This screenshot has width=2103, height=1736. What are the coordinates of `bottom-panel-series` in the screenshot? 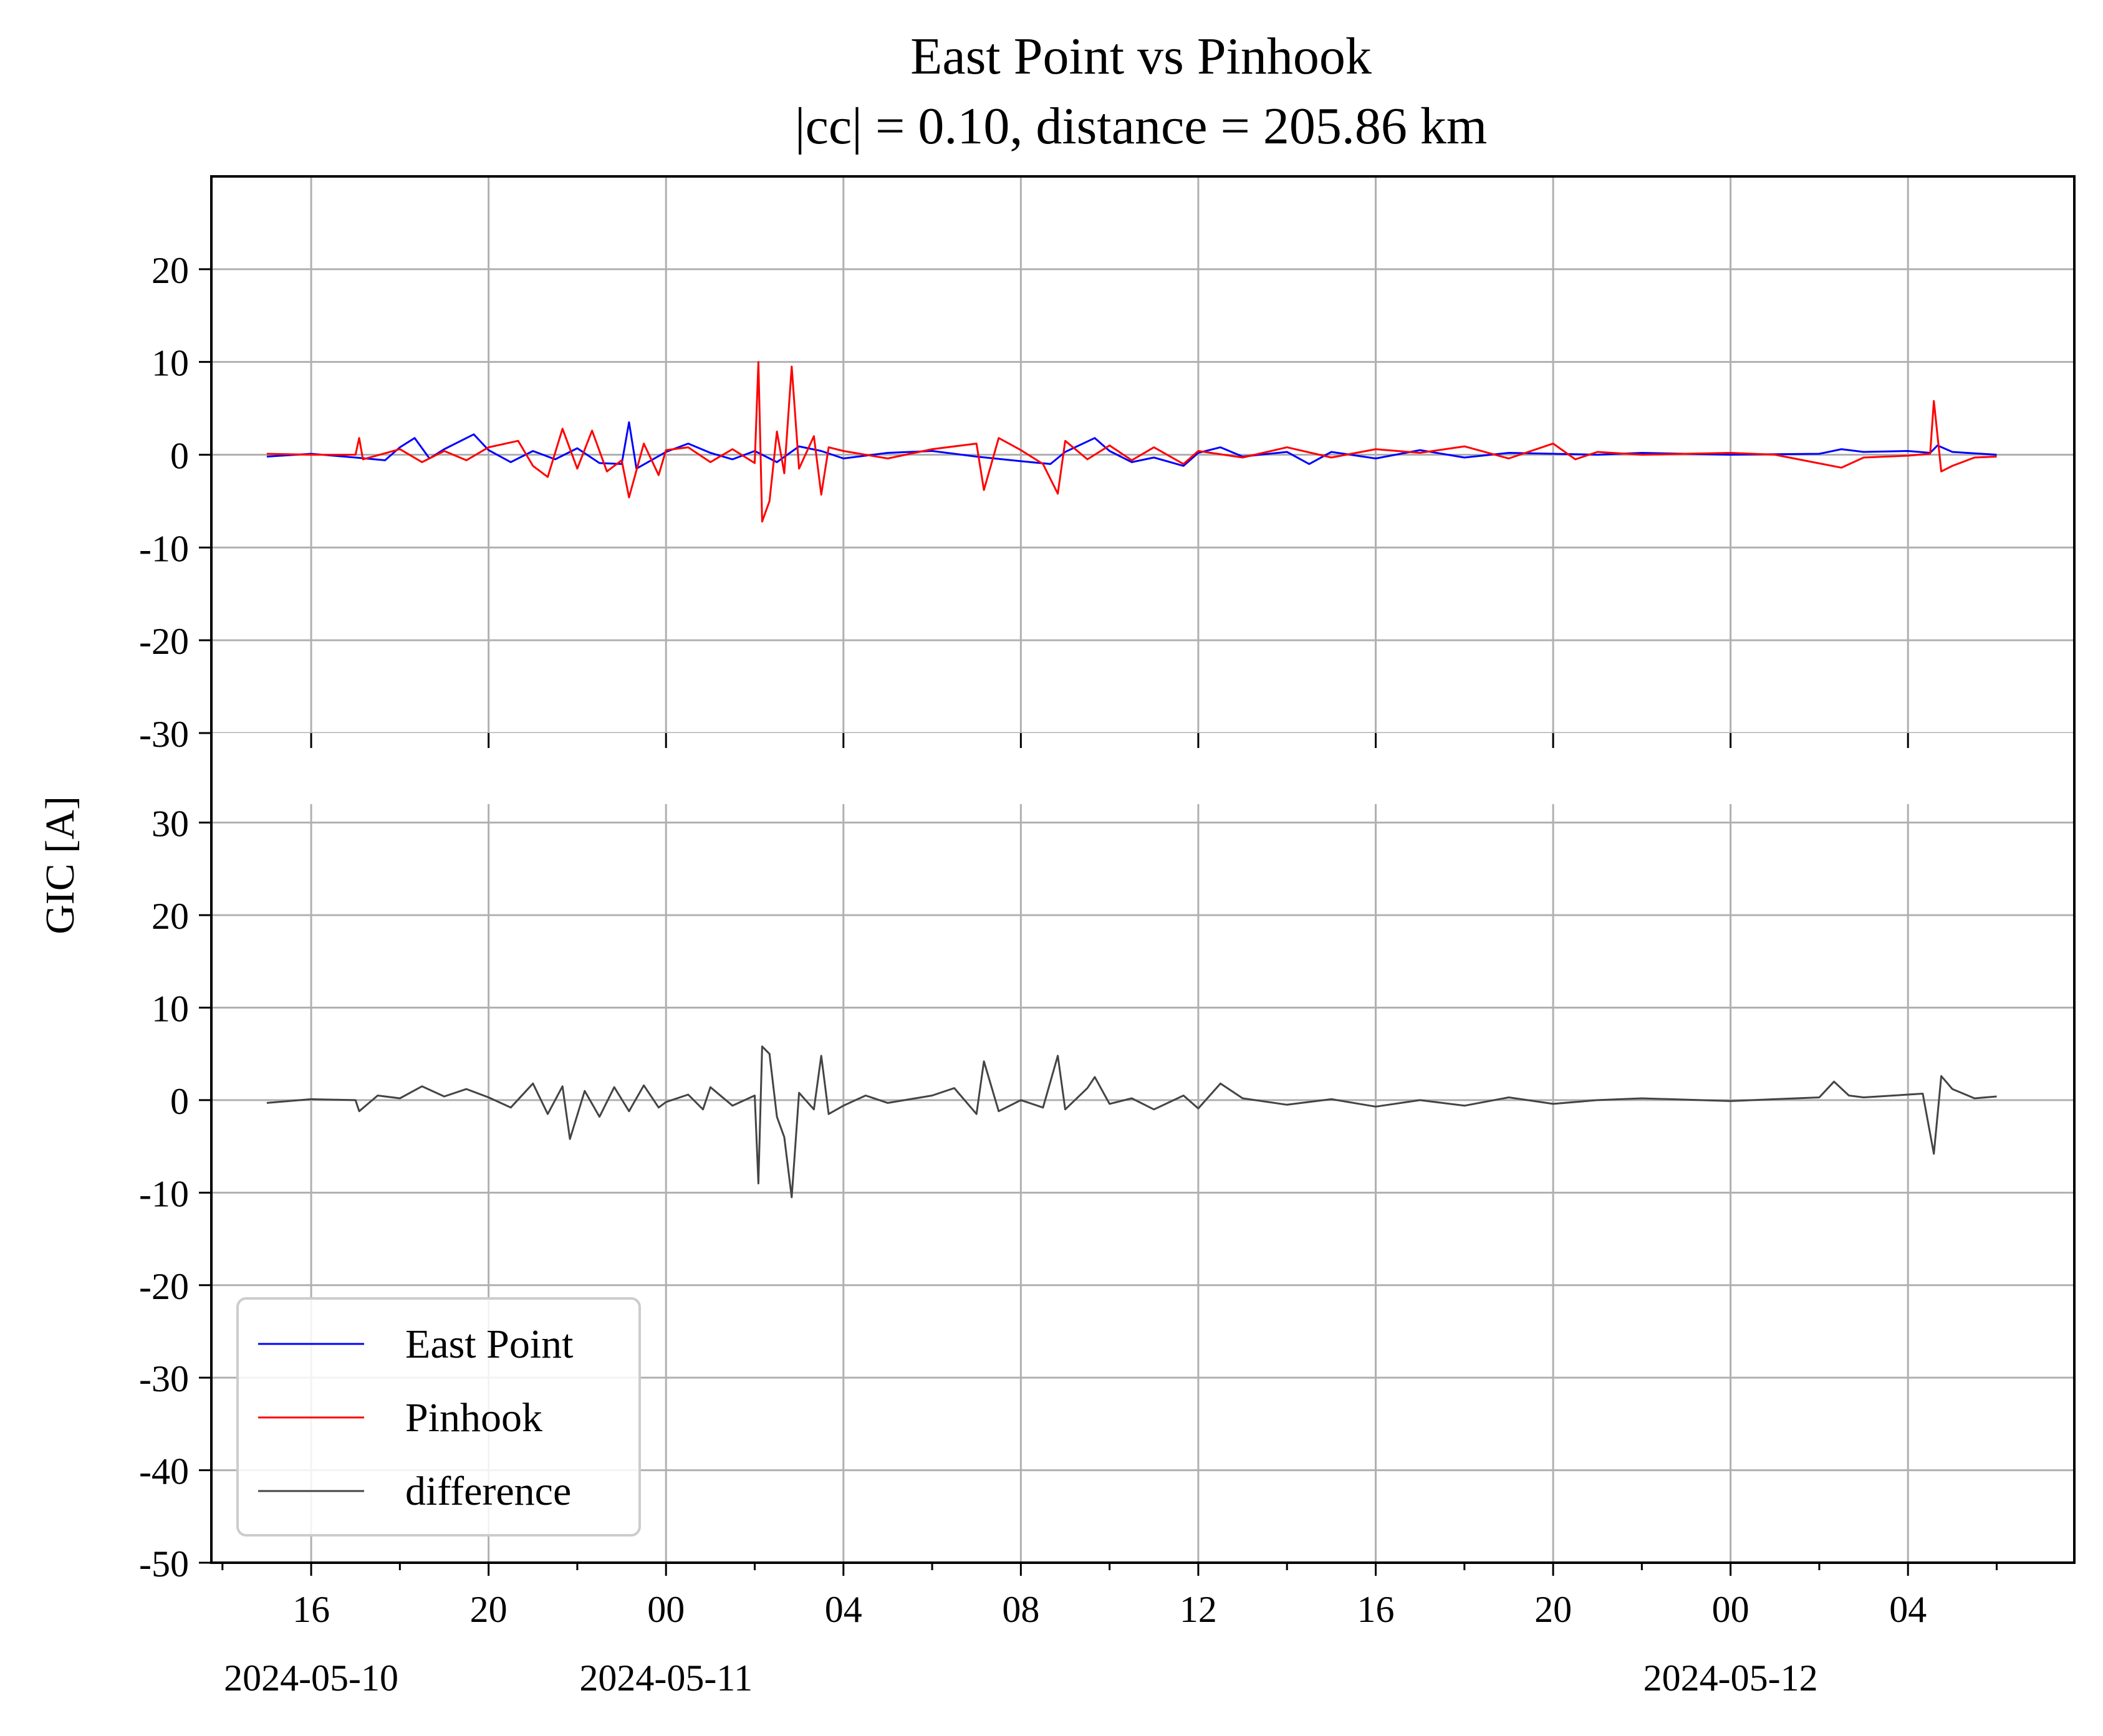 It's located at (1131, 1122).